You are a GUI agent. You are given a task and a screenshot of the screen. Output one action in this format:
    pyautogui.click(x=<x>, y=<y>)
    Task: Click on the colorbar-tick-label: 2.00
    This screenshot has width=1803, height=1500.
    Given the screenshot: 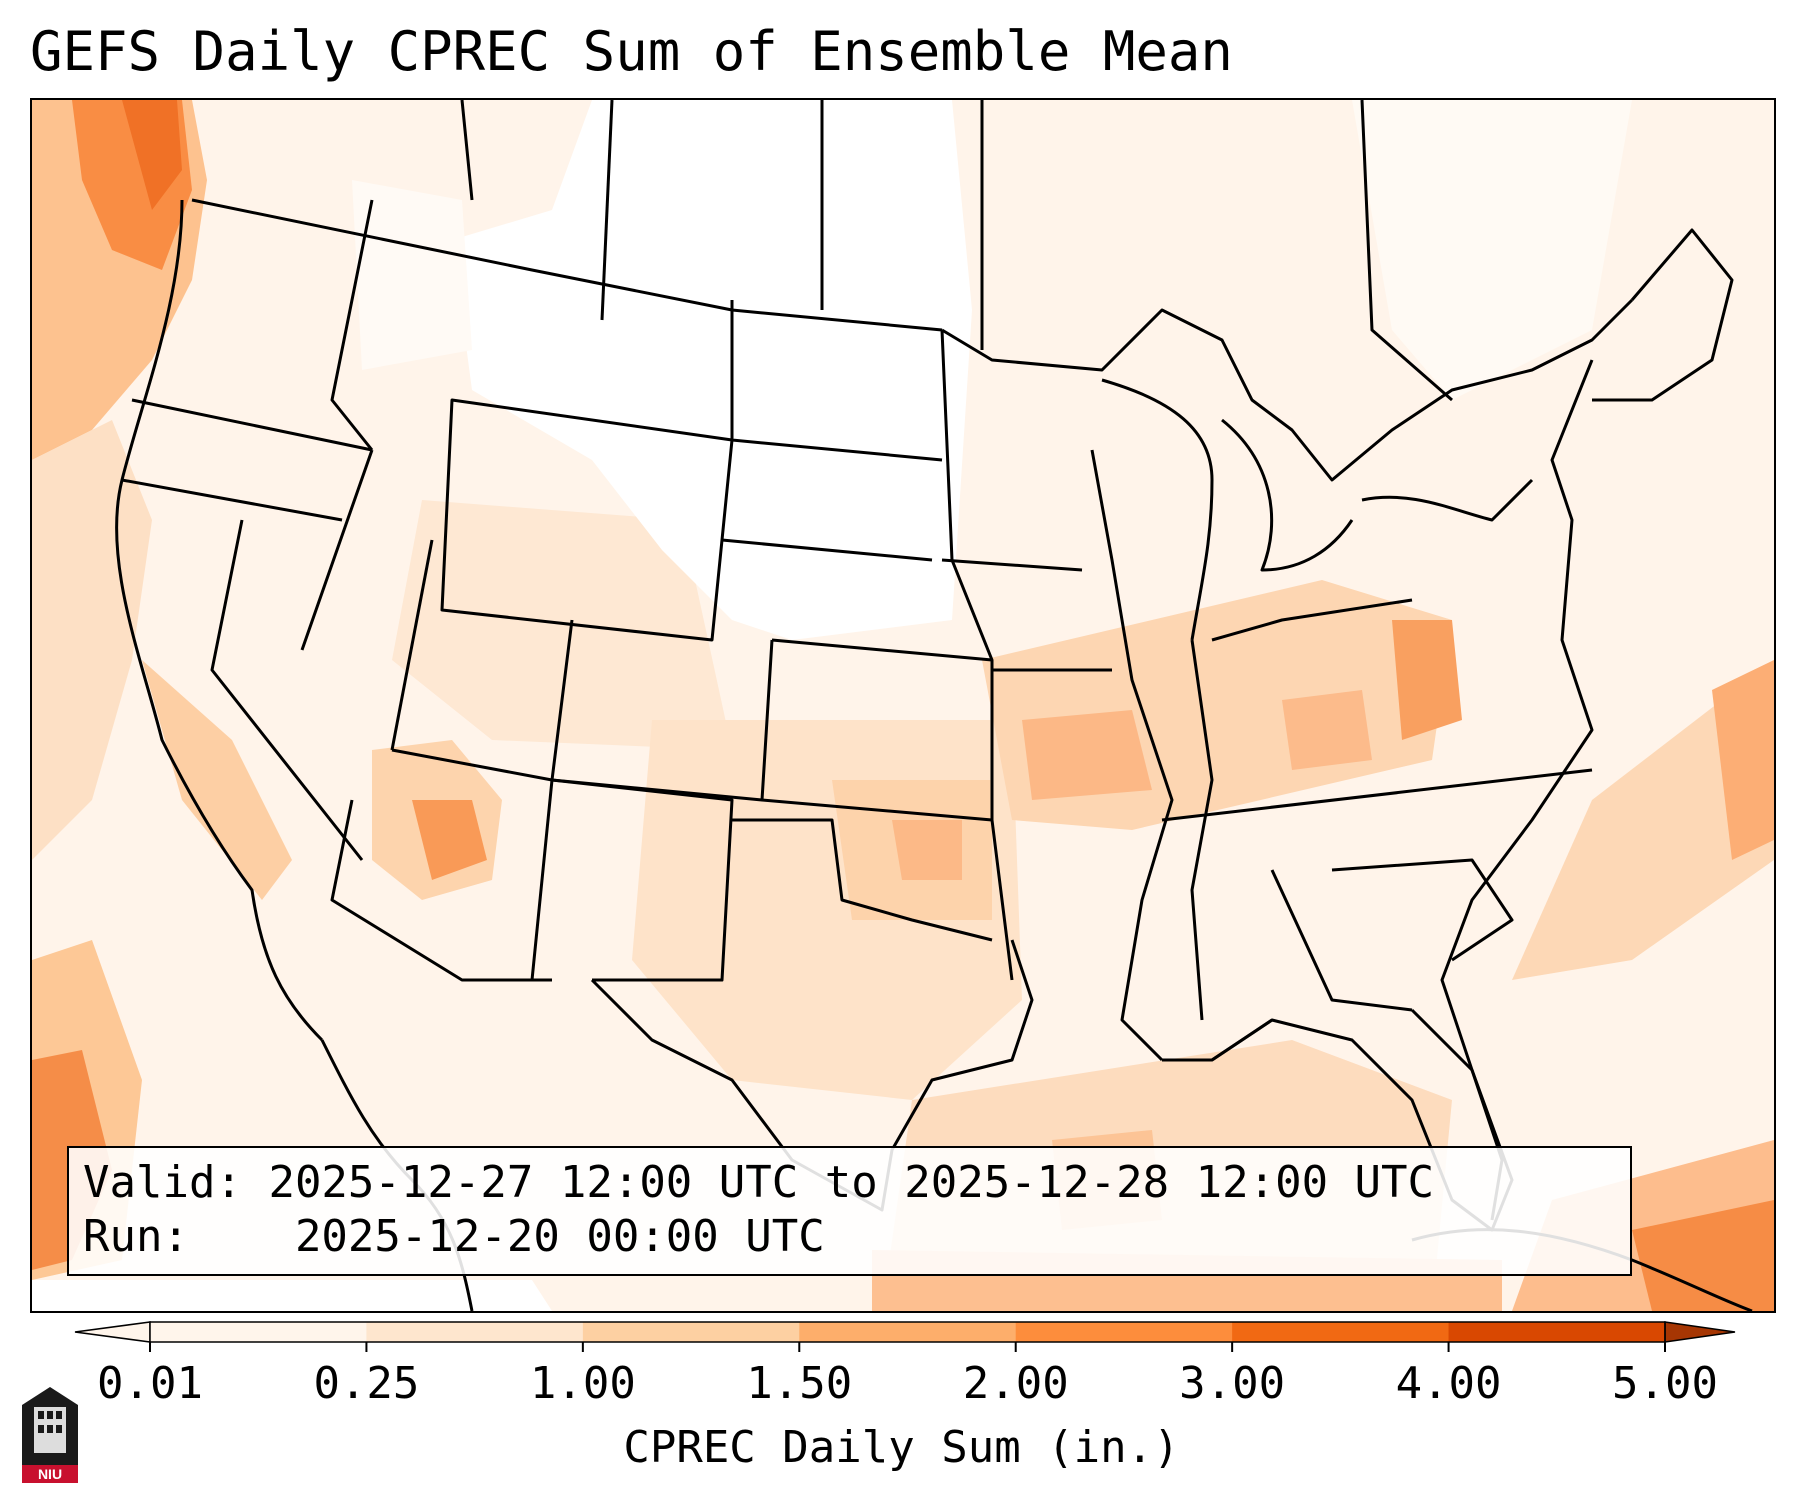 What is the action you would take?
    pyautogui.click(x=1015, y=1383)
    